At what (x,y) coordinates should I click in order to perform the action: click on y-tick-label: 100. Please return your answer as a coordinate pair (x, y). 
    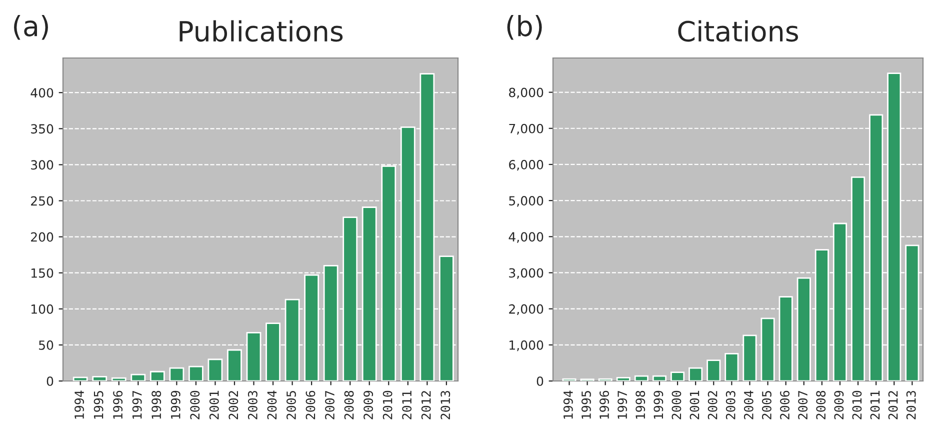
    Looking at the image, I should click on (42, 309).